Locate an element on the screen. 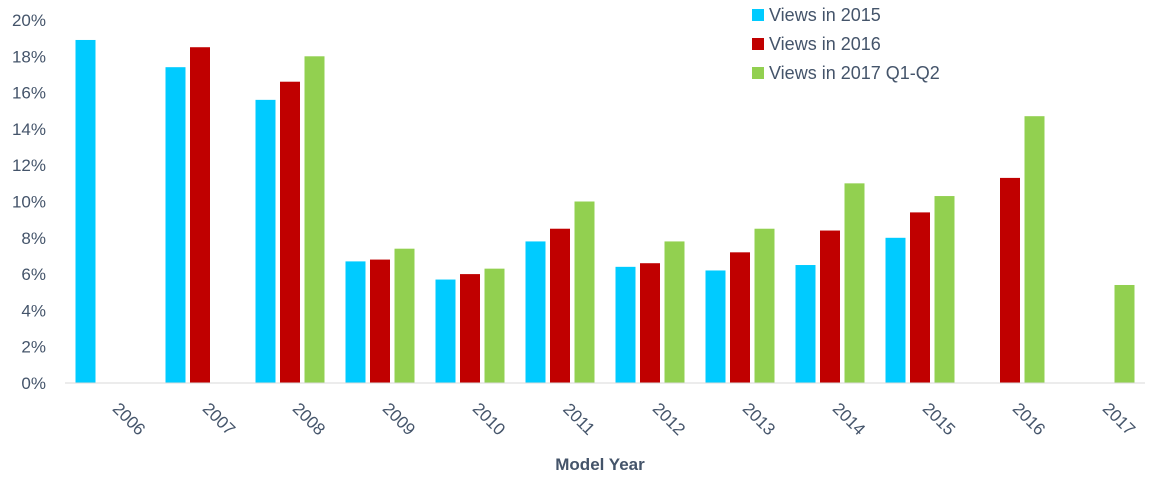 Image resolution: width=1150 pixels, height=493 pixels. x-tick-label: 2009 is located at coordinates (399, 419).